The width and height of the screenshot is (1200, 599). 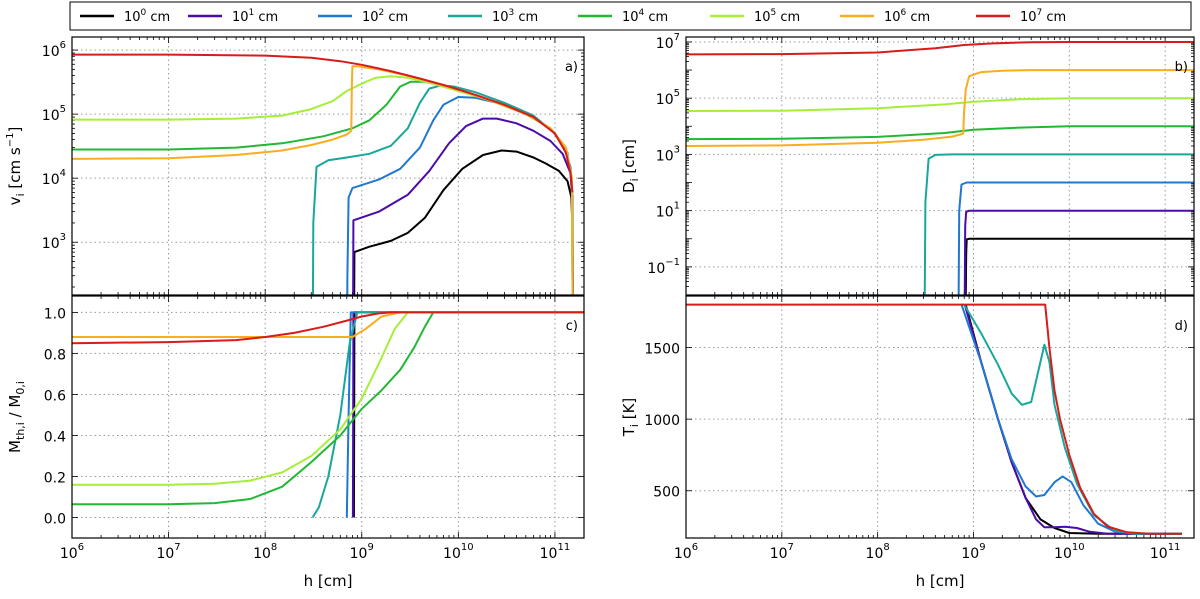 What do you see at coordinates (55, 478) in the screenshot?
I see `y-tick-label: 0.2` at bounding box center [55, 478].